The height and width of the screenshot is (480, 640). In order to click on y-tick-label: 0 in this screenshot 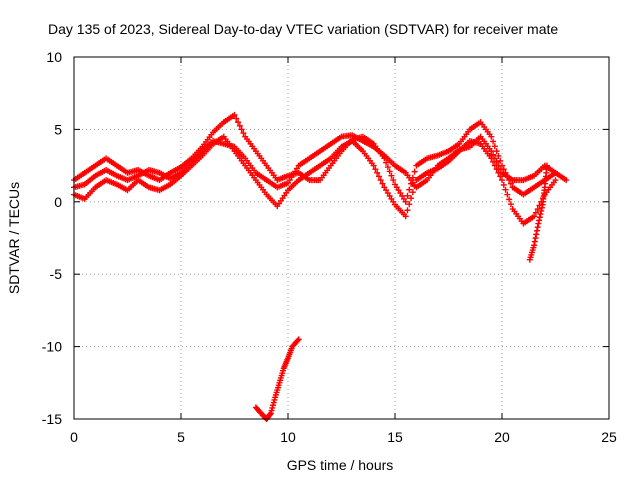, I will do `click(58, 202)`.